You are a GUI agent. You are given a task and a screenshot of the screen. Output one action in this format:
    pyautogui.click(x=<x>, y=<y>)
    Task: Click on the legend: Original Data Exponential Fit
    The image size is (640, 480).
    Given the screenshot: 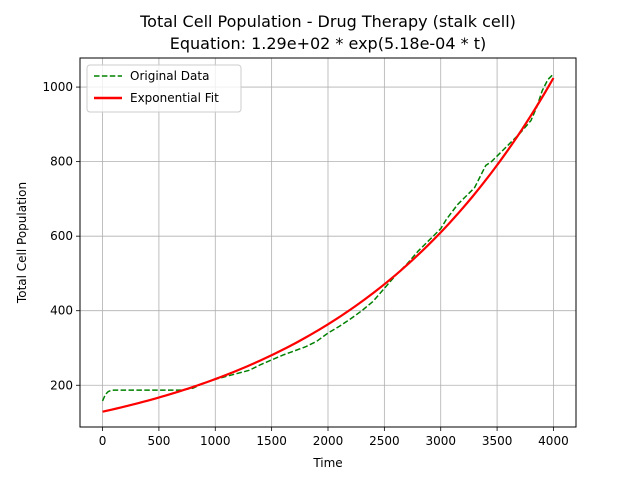 What is the action you would take?
    pyautogui.click(x=164, y=88)
    